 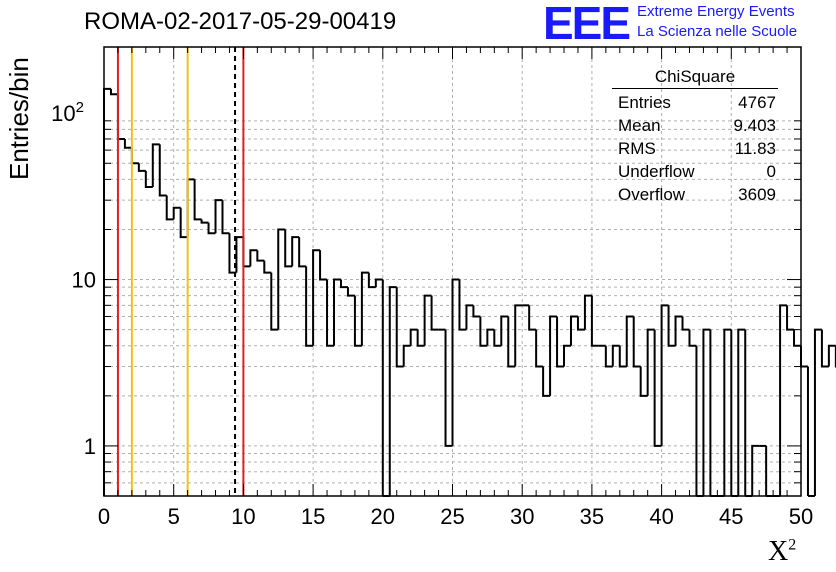 What do you see at coordinates (313, 516) in the screenshot?
I see `x-tick-label: 15` at bounding box center [313, 516].